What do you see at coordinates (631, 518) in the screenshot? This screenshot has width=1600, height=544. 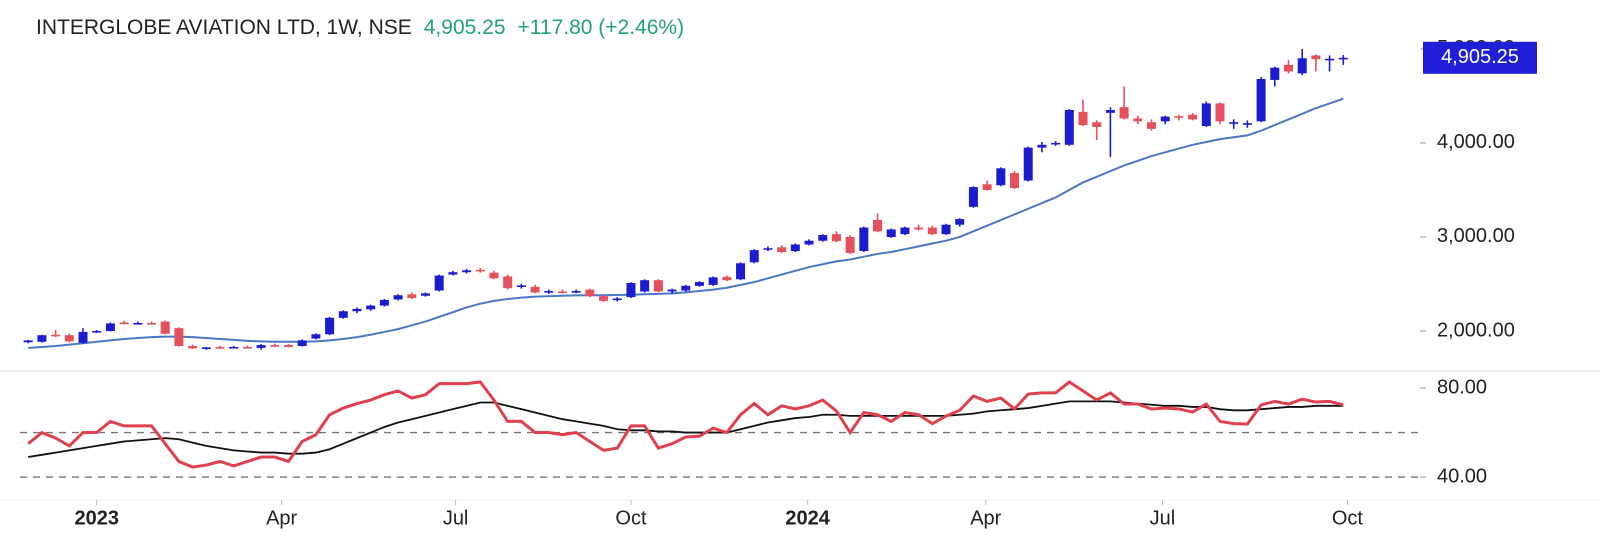 I see `x-tick-label: Oct` at bounding box center [631, 518].